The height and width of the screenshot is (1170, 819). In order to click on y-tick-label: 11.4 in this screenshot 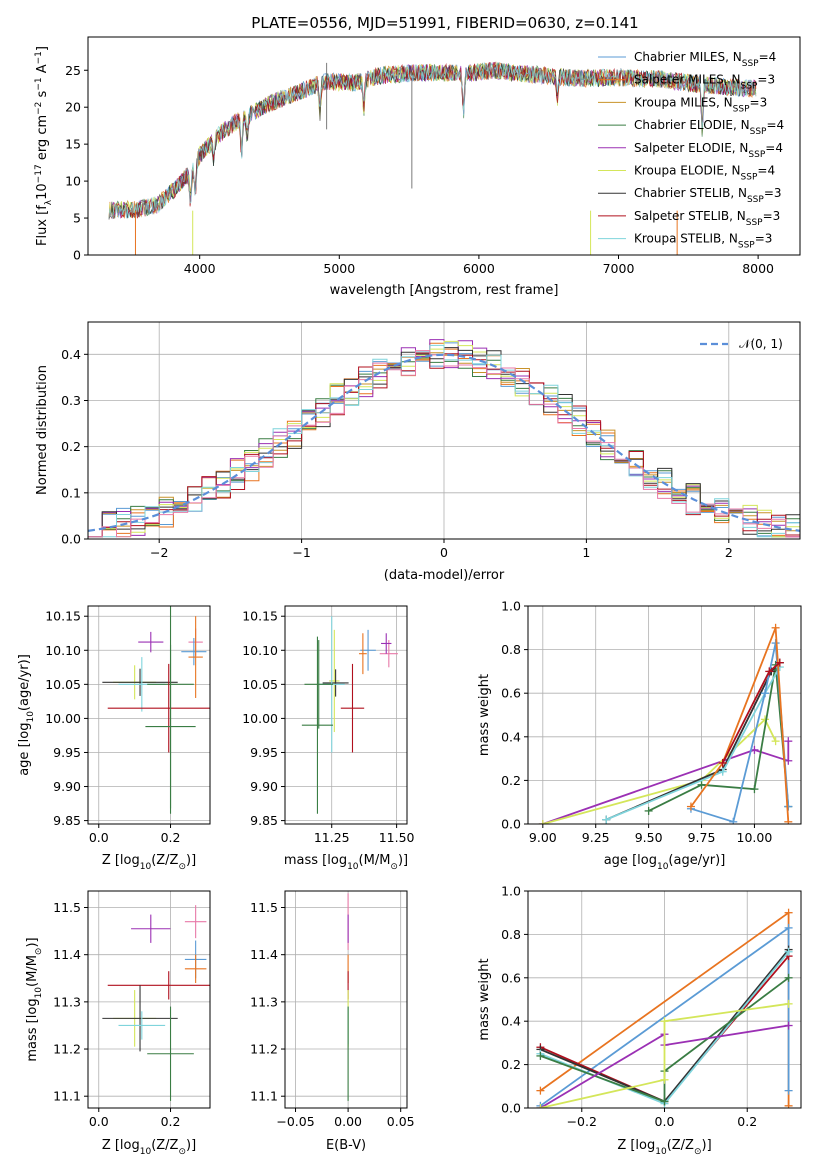, I will do `click(67, 954)`.